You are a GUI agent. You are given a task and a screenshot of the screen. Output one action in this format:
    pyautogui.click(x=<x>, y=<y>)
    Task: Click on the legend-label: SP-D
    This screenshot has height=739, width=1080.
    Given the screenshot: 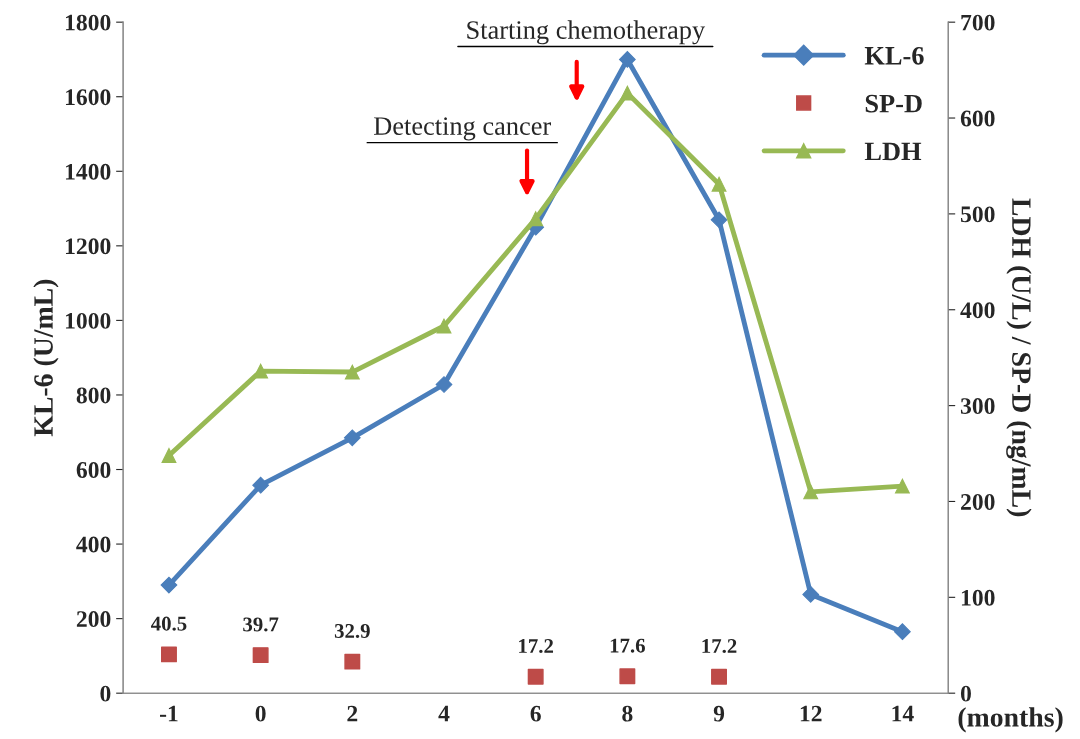 What is the action you would take?
    pyautogui.click(x=893, y=103)
    